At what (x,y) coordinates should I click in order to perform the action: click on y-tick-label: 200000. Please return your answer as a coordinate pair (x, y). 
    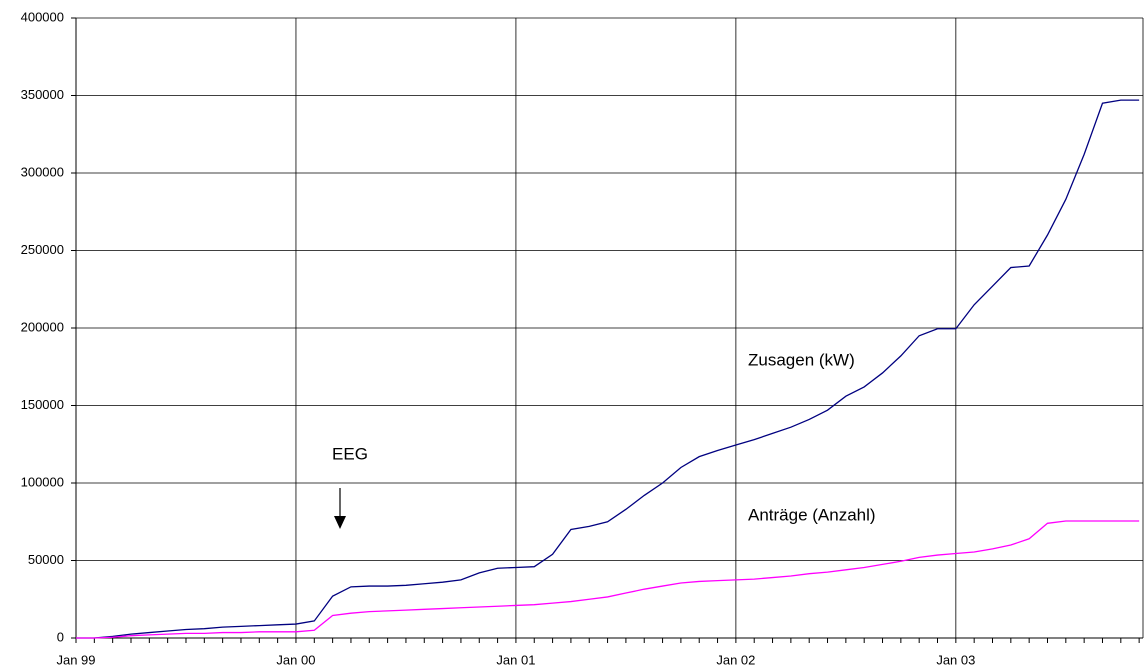
    Looking at the image, I should click on (42, 326).